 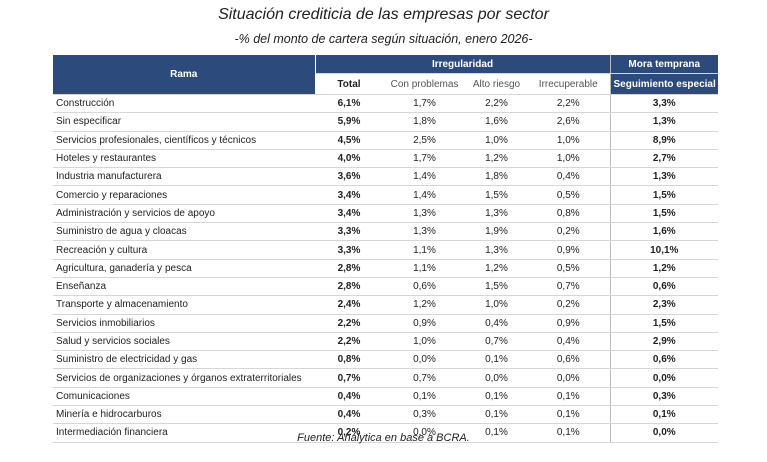 I want to click on table-cell: 5,9%, so click(x=349, y=122).